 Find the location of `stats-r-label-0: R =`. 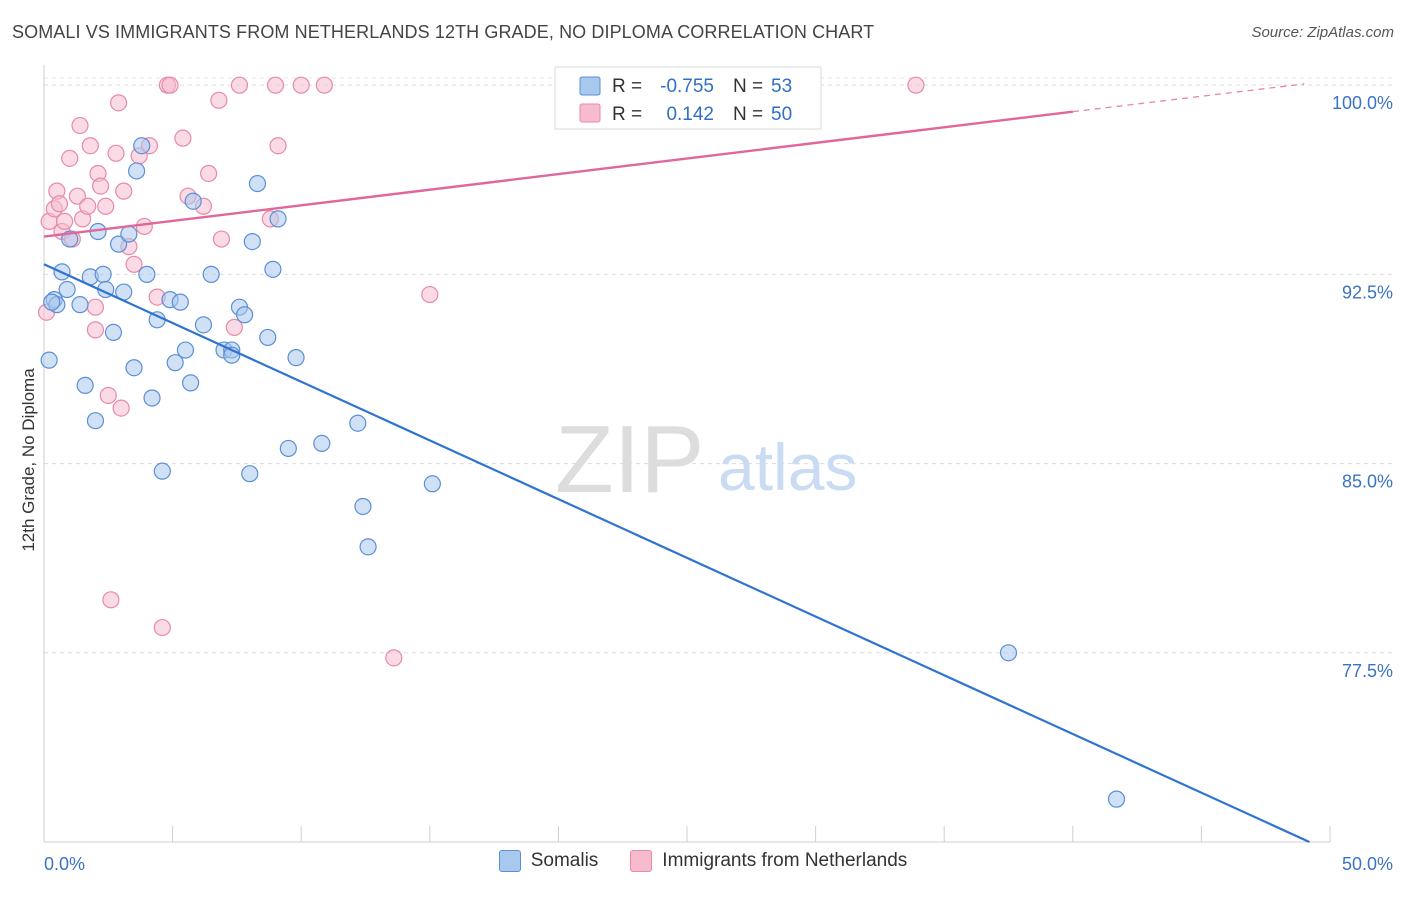

stats-r-label-0: R = is located at coordinates (627, 86).